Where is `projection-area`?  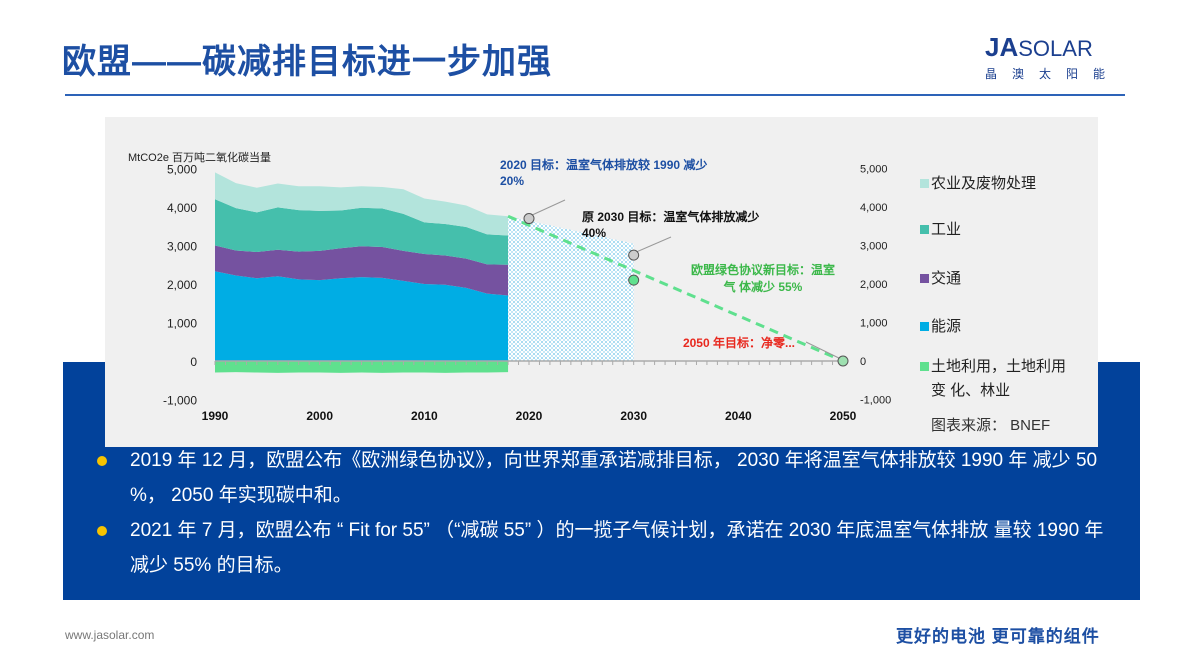
projection-area is located at coordinates (571, 288).